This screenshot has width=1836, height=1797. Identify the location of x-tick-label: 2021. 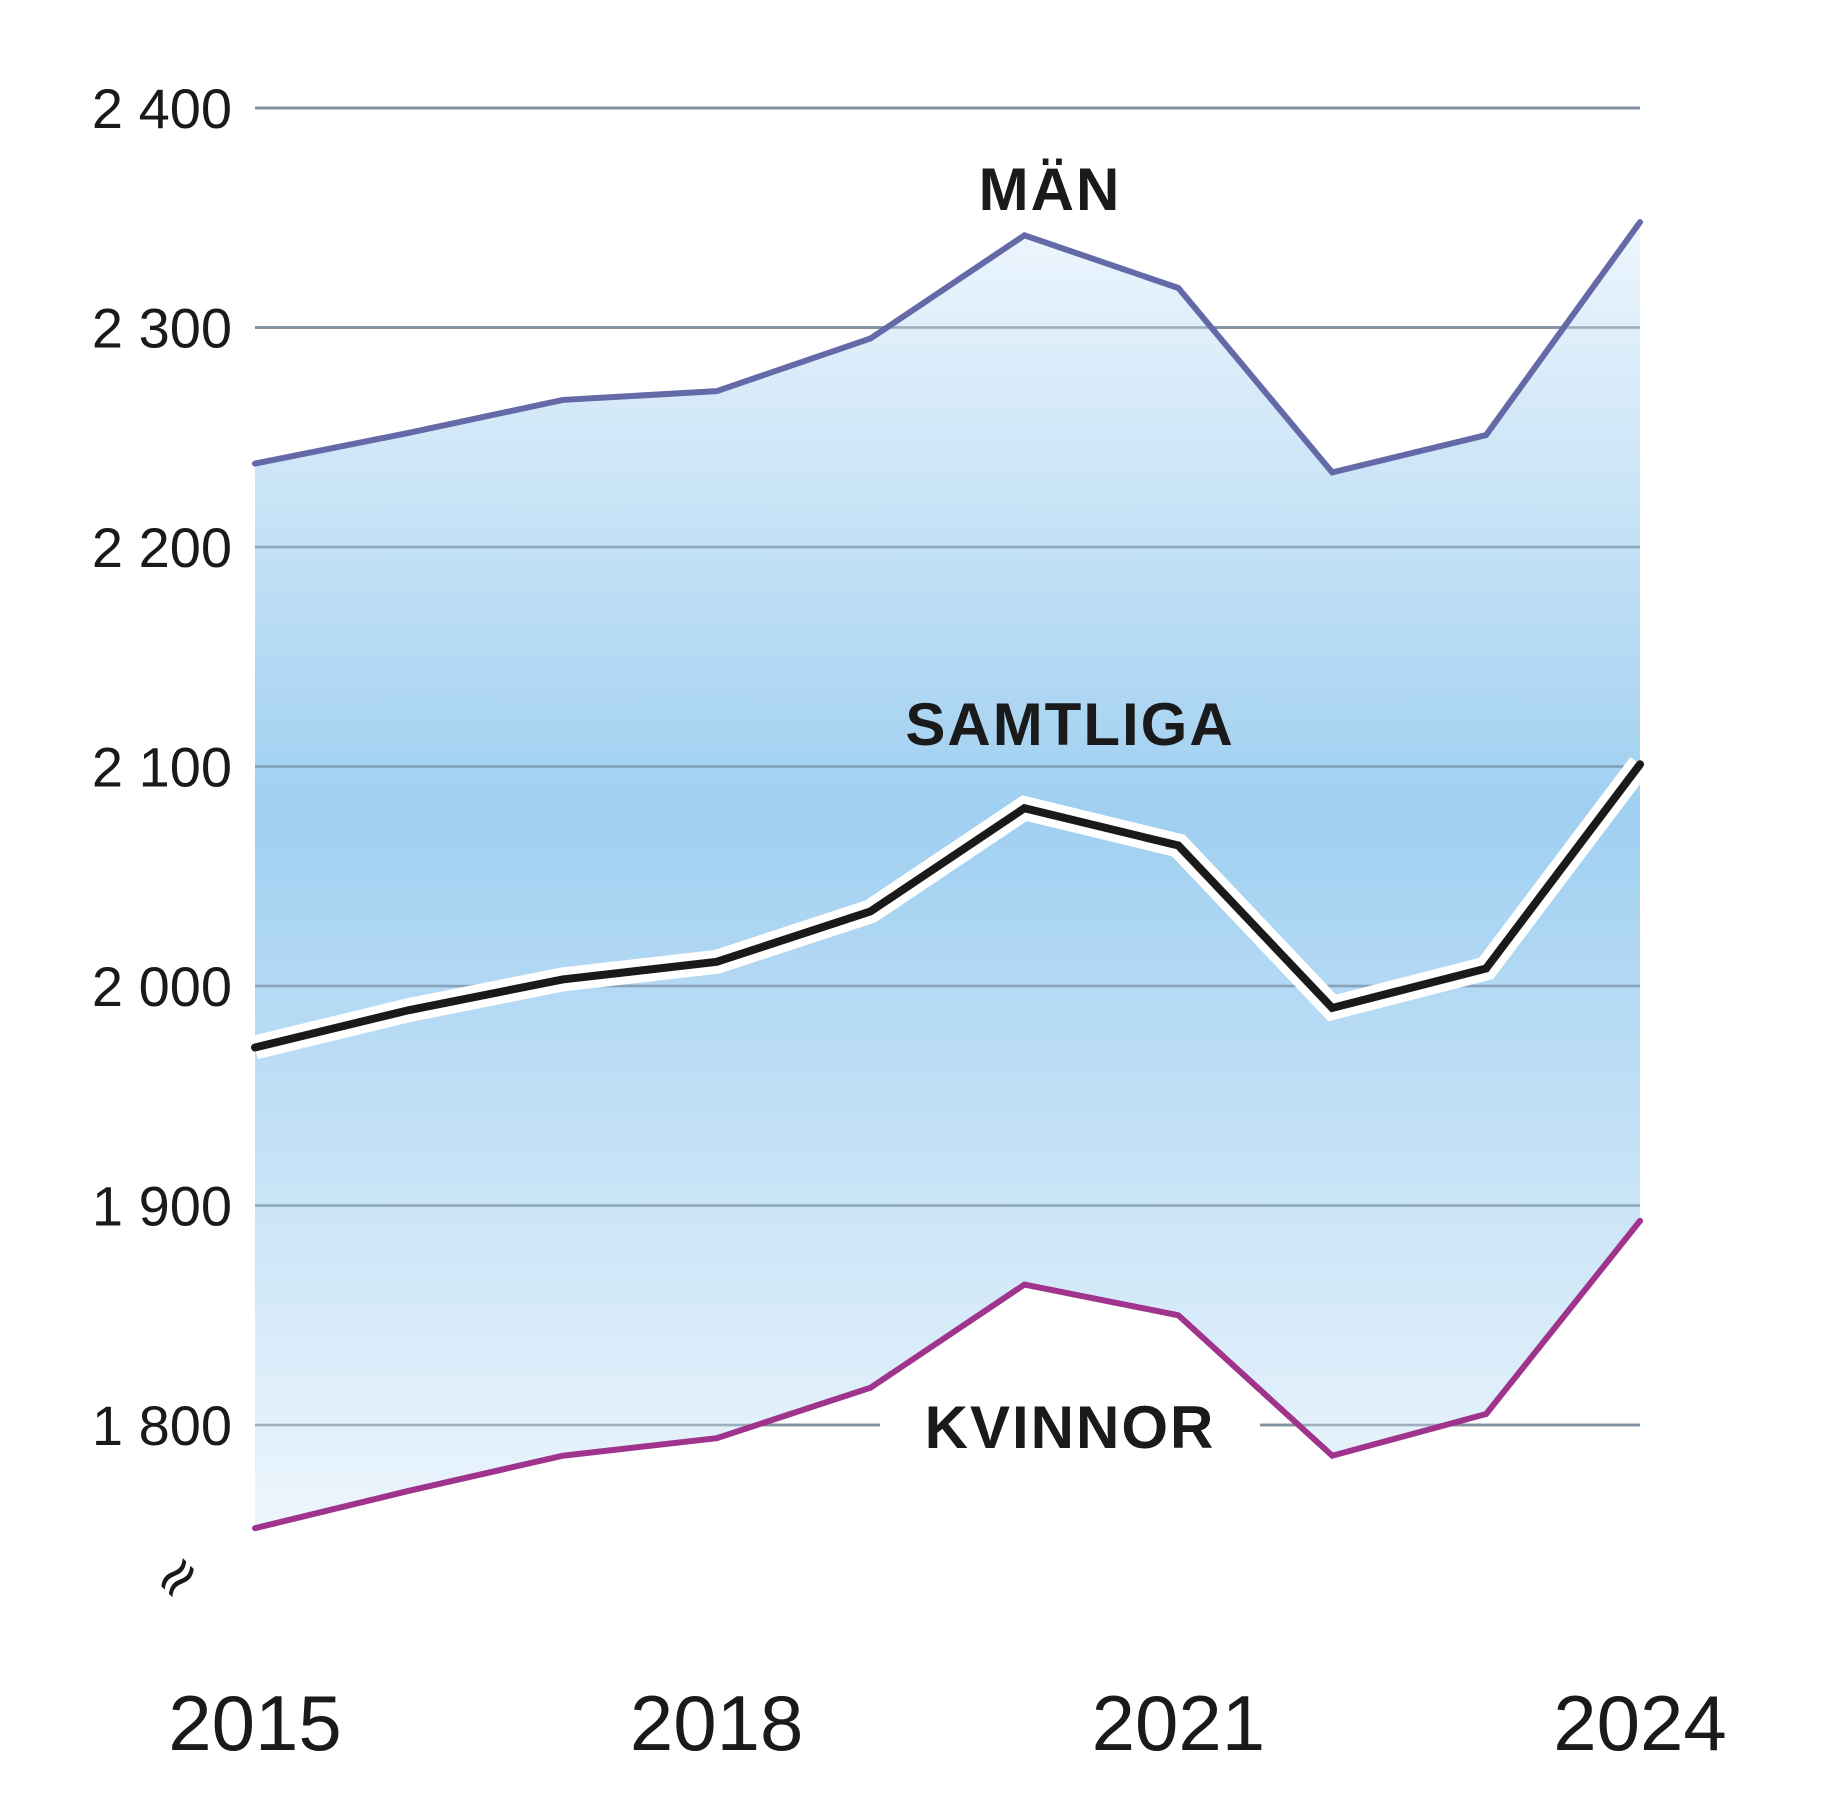
(1179, 1723).